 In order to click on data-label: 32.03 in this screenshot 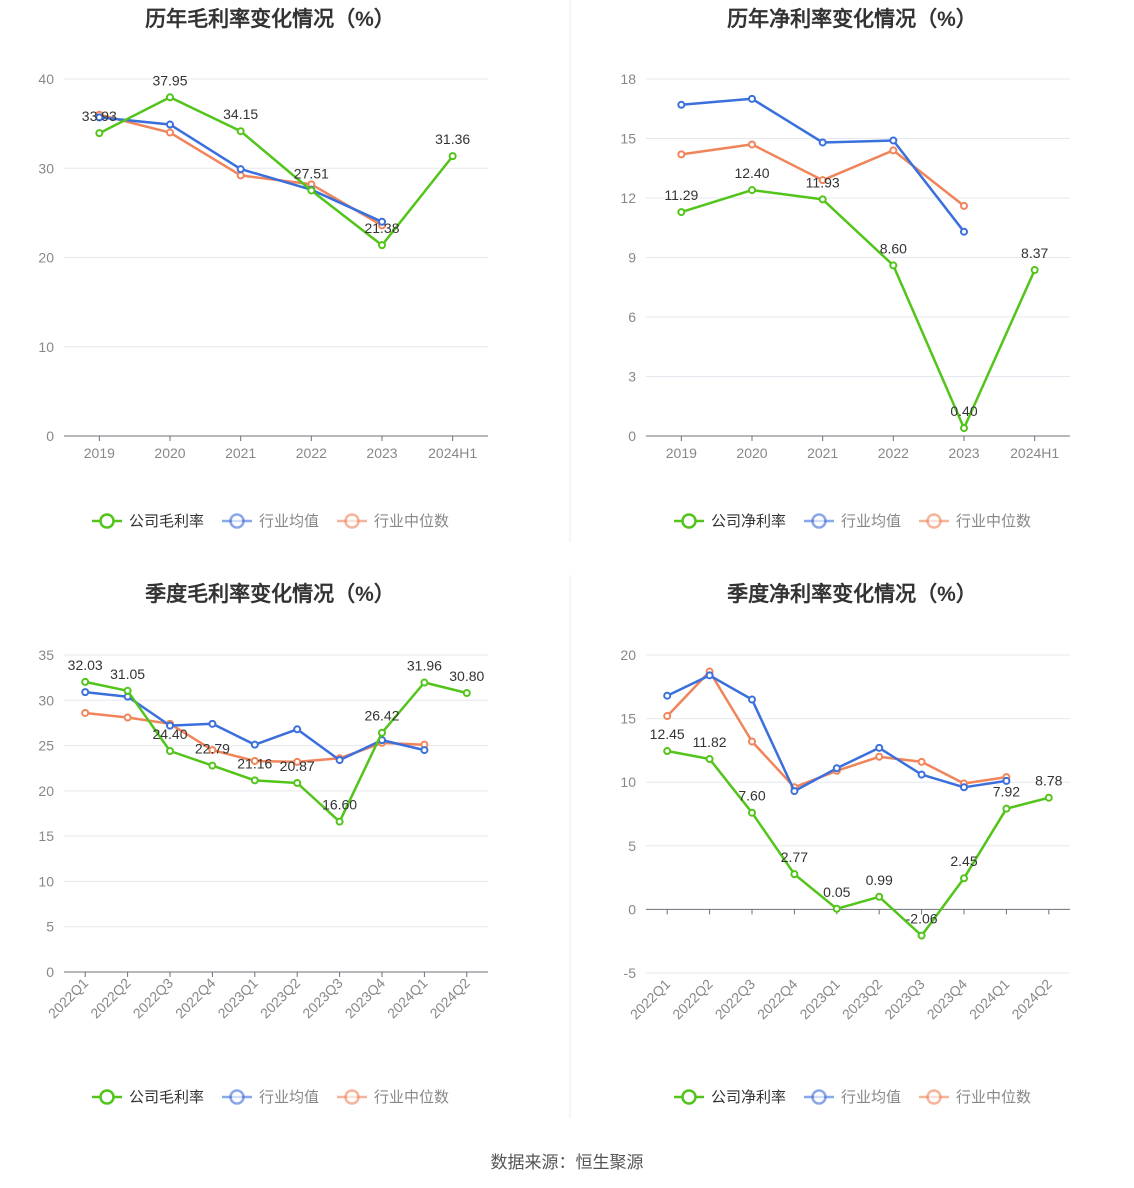, I will do `click(85, 665)`.